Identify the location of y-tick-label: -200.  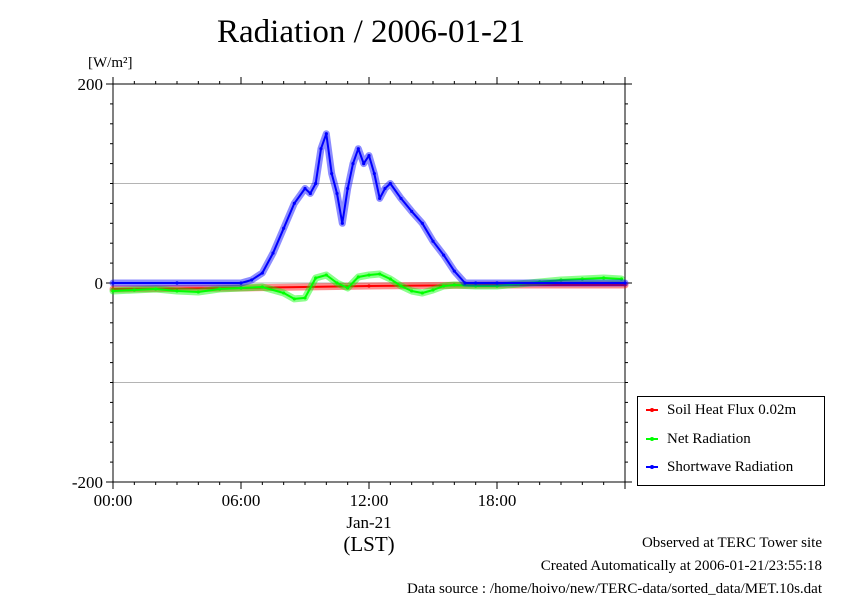
(87, 482).